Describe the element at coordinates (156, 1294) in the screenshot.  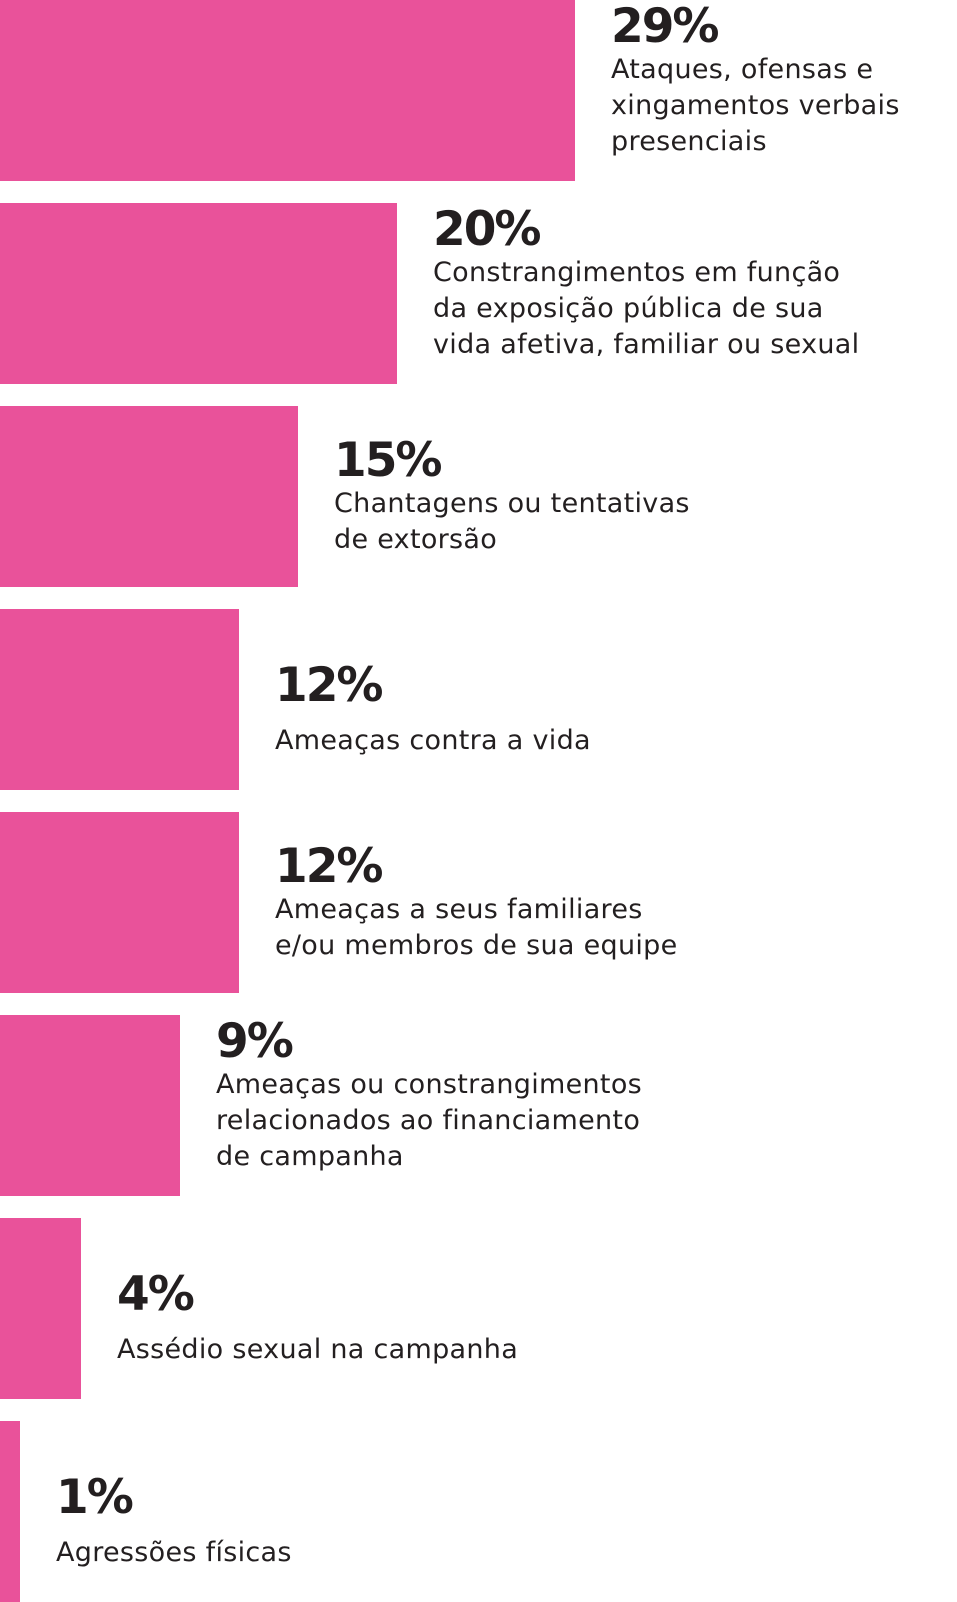
I see `value-label: 4%` at that location.